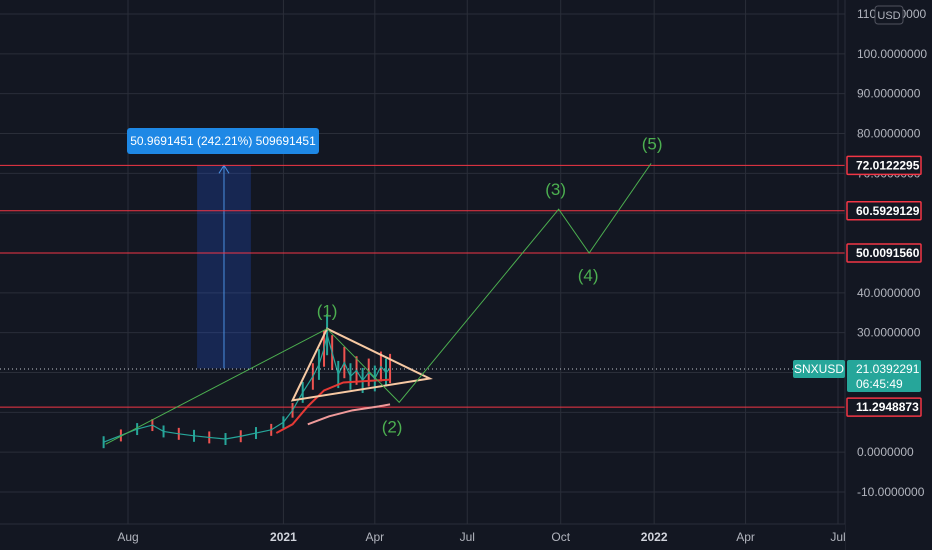  I want to click on y-tick-label: 90.0000000, so click(889, 94).